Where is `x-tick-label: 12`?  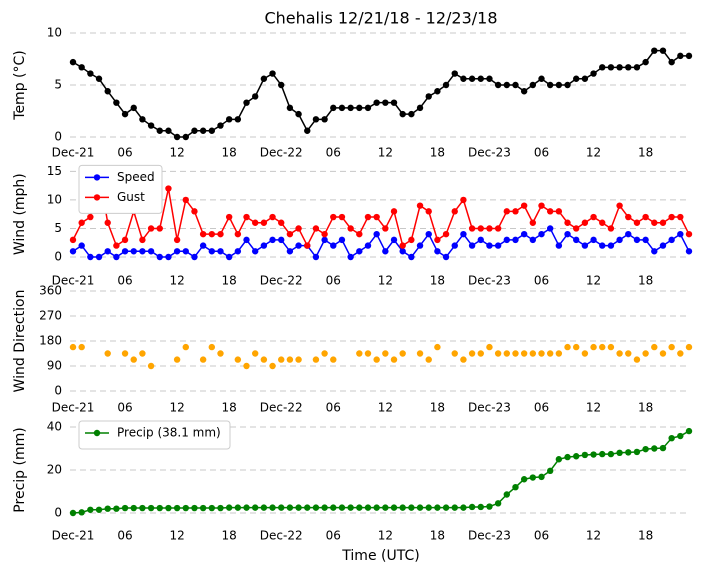
x-tick-label: 12 is located at coordinates (593, 536).